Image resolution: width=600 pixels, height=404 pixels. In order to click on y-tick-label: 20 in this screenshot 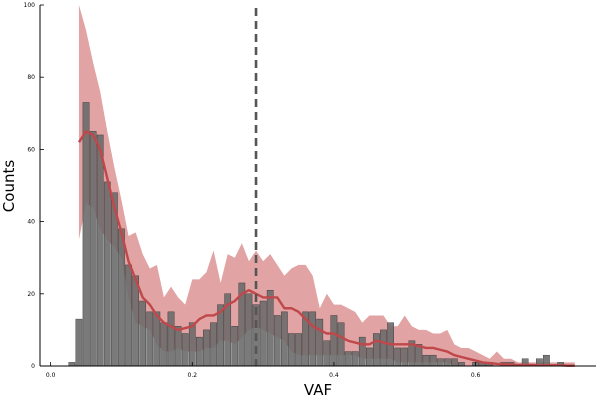, I will do `click(31, 294)`.